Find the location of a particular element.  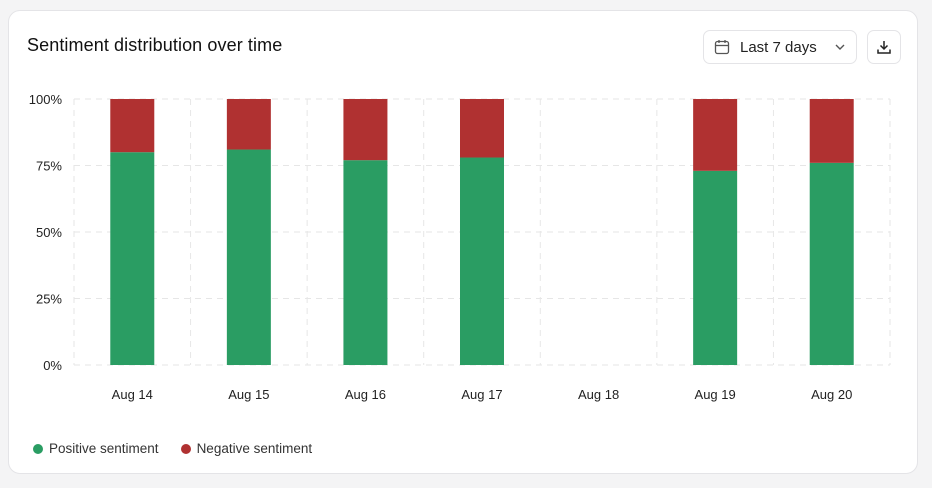

legend-swatch-negative is located at coordinates (185, 448).